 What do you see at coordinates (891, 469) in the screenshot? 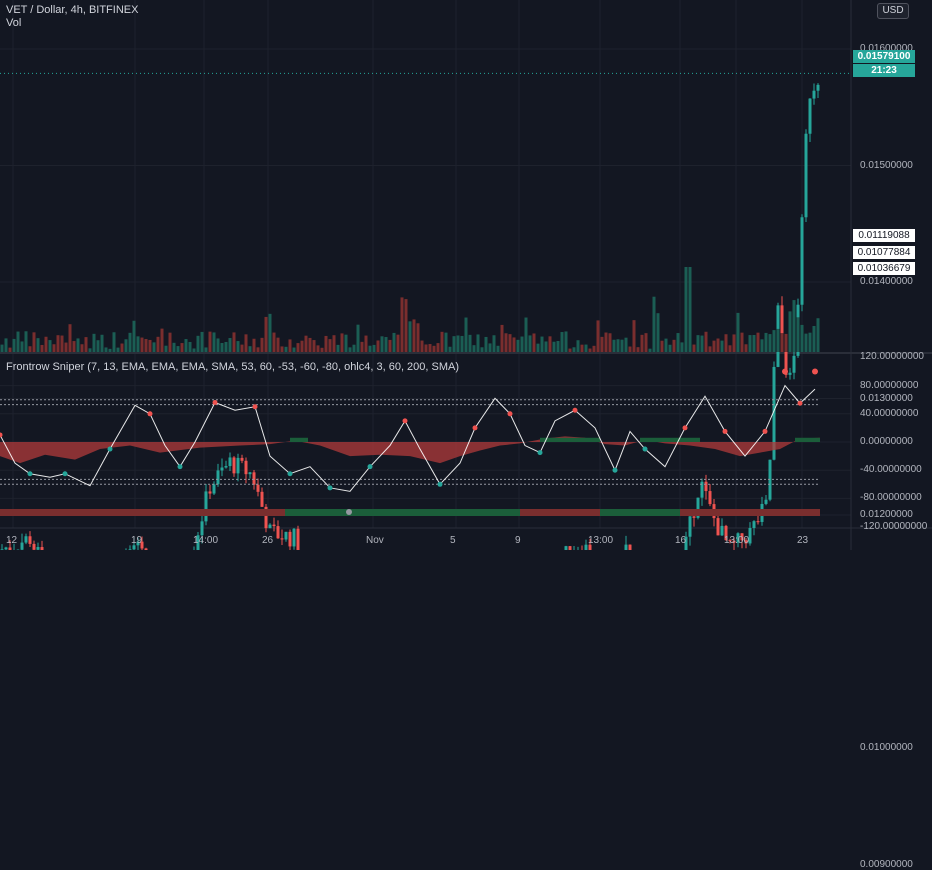
I see `osc-tick-label: -40.00000000` at bounding box center [891, 469].